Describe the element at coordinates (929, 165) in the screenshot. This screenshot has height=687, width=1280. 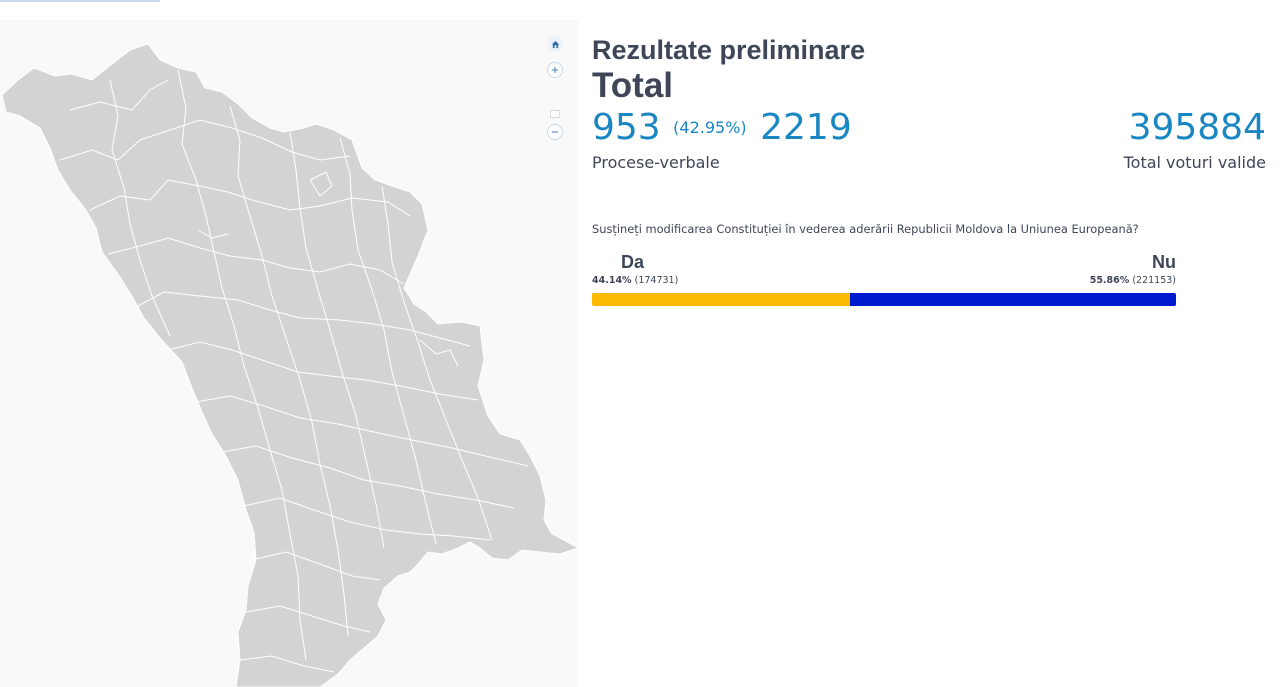
I see `stats-labels: Procese-verbale Total voturi valide` at that location.